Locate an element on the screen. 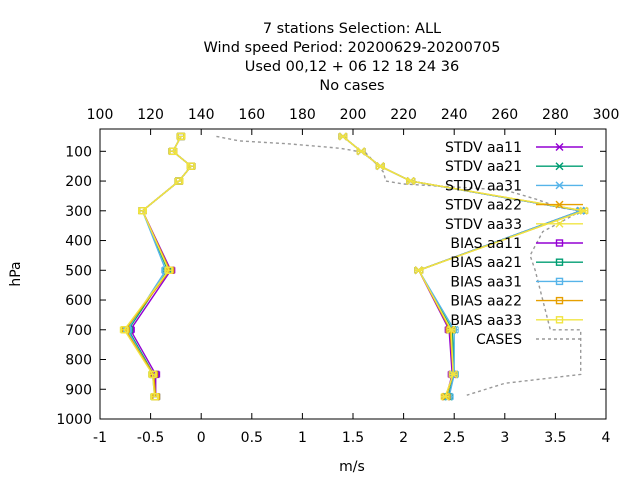 Image resolution: width=640 pixels, height=480 pixels. legend-label: BIAS aa33 is located at coordinates (486, 321).